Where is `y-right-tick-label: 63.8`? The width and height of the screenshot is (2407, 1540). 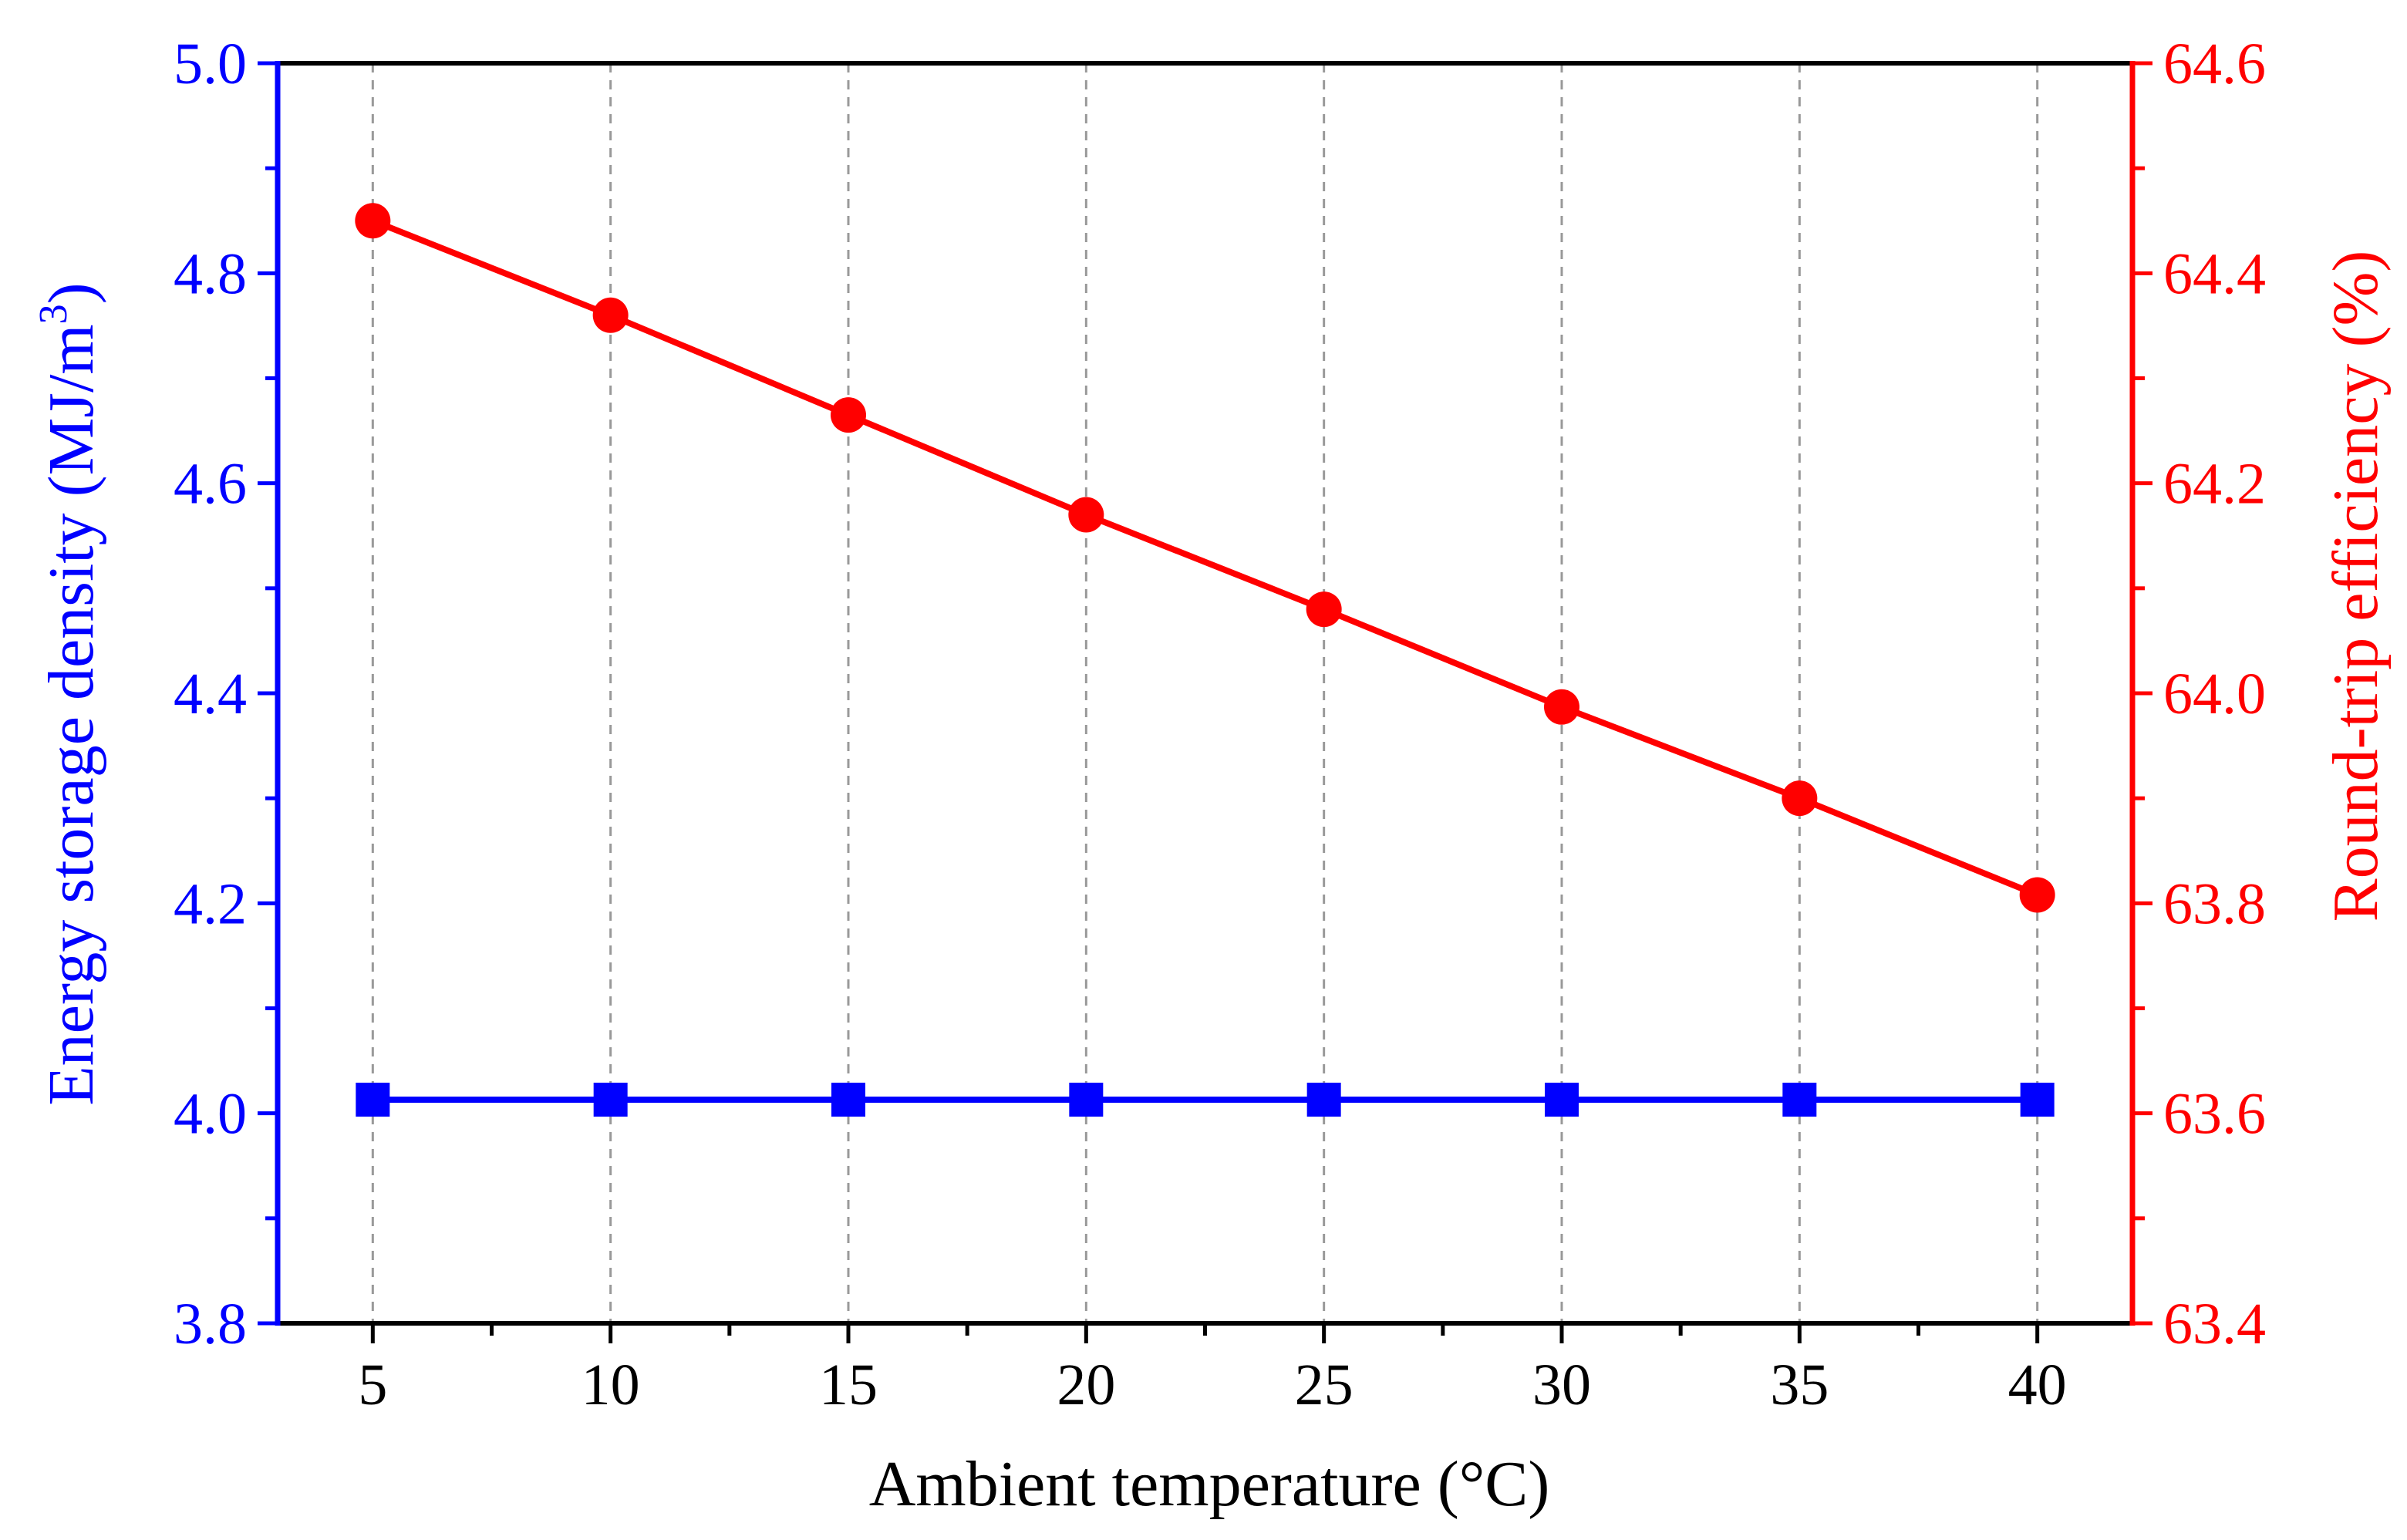 y-right-tick-label: 63.8 is located at coordinates (2214, 904).